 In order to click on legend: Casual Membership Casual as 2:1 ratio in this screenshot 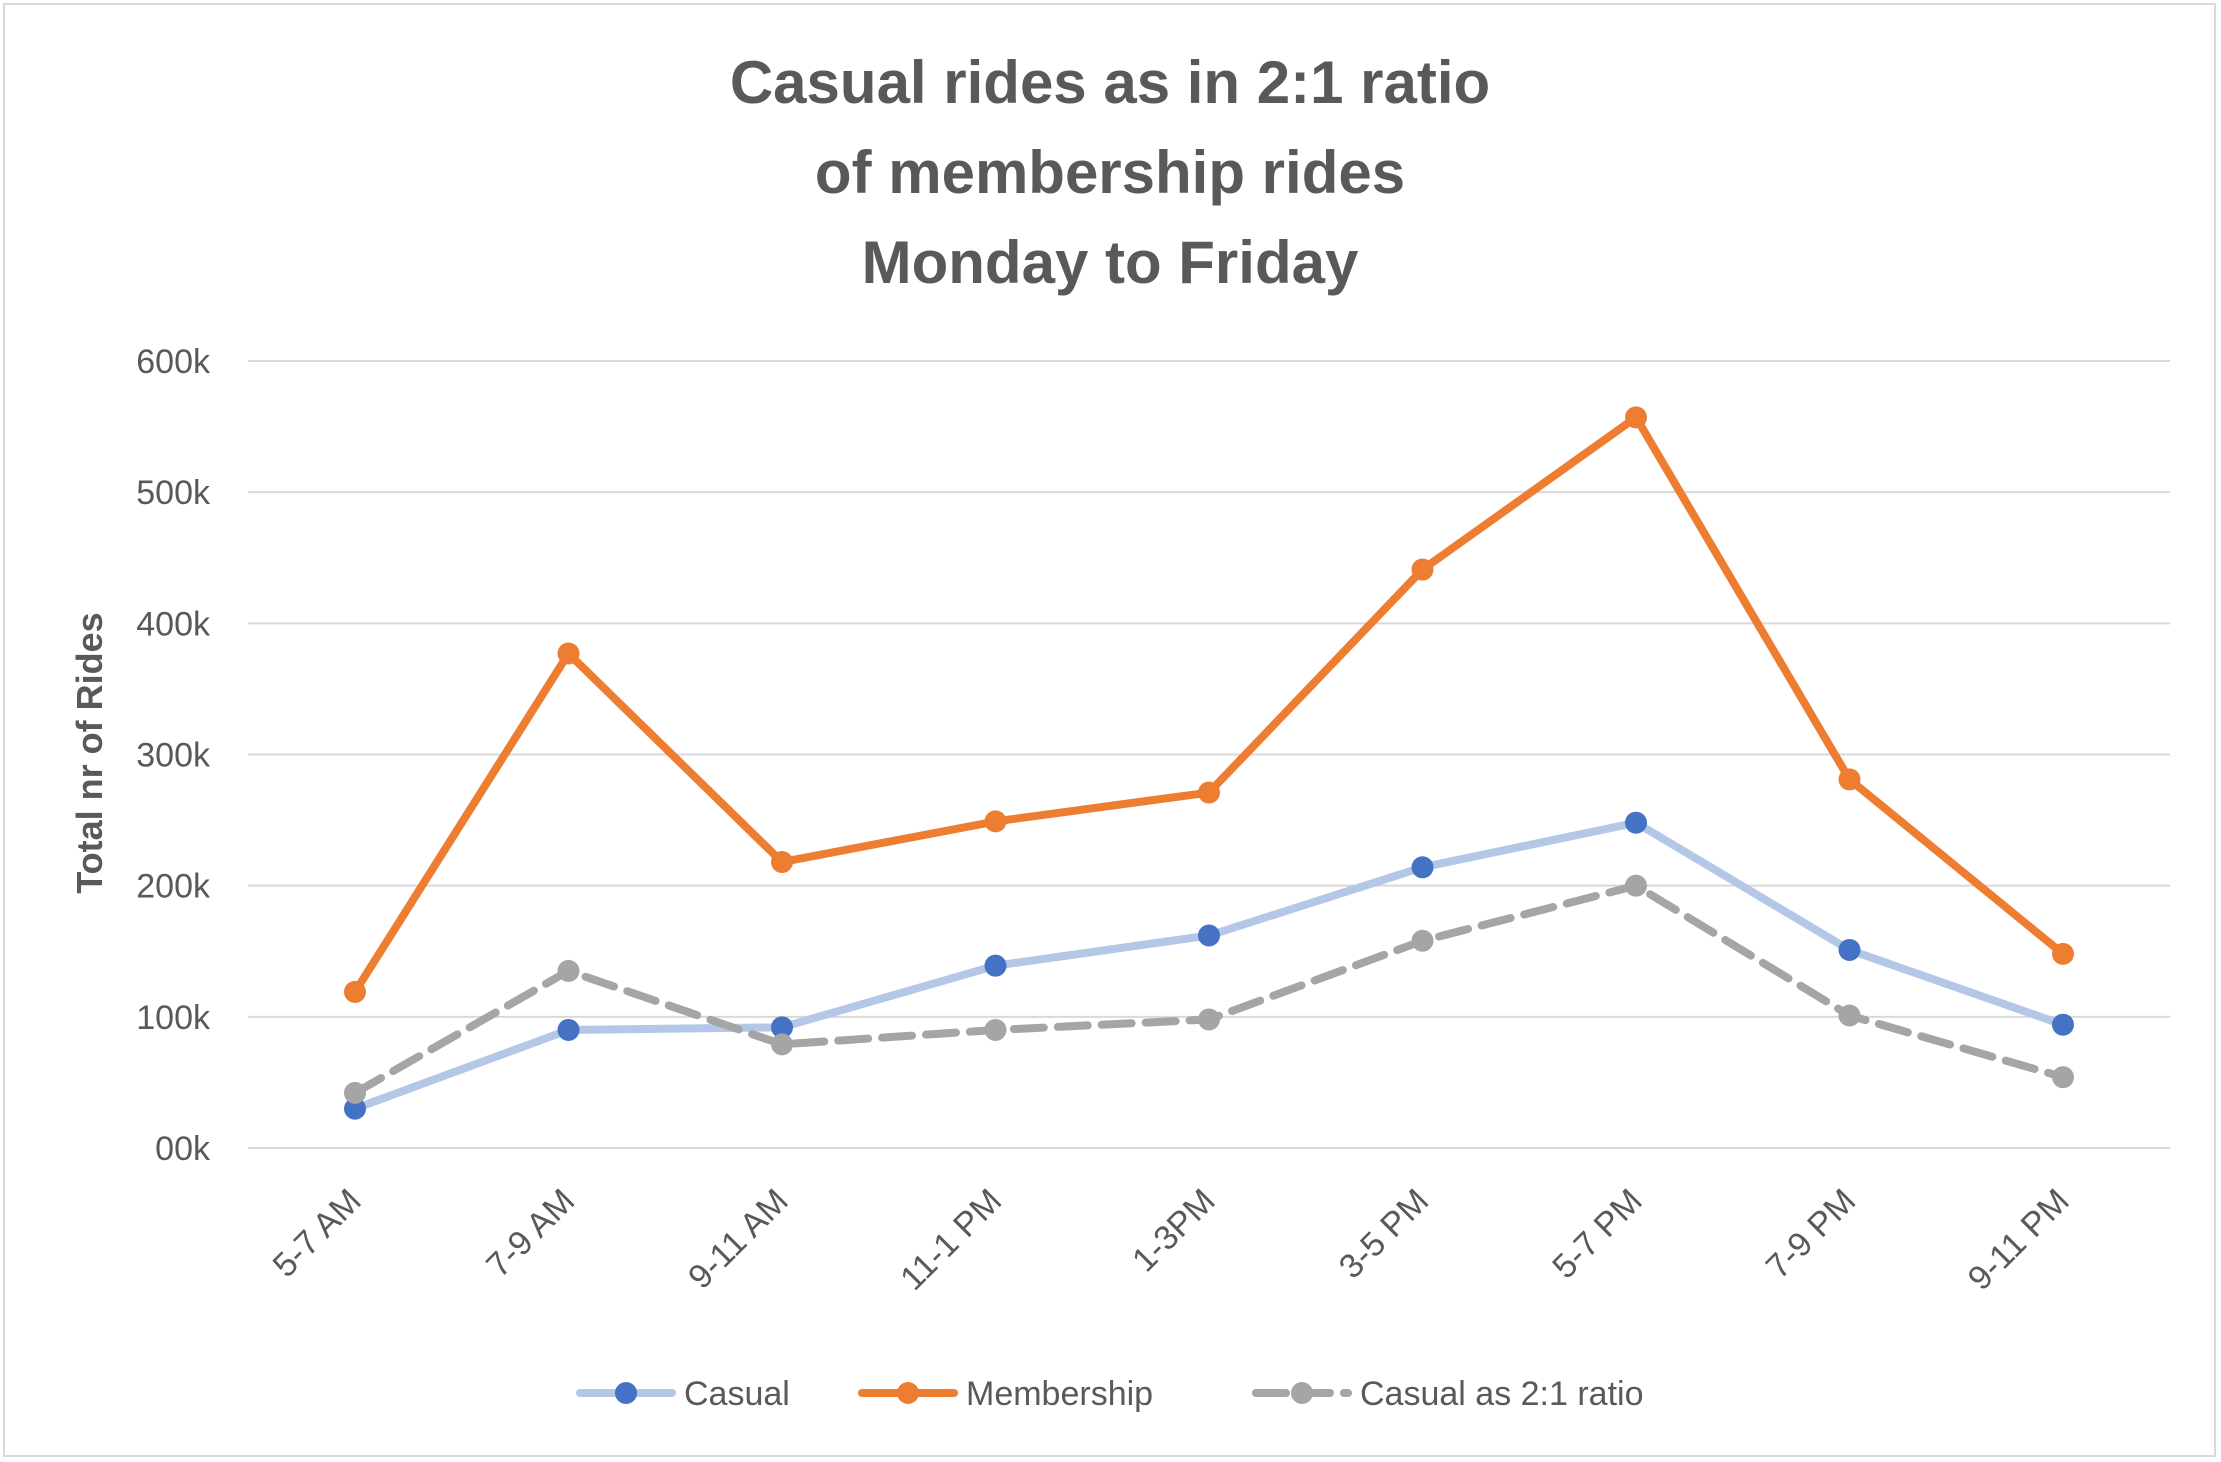, I will do `click(1110, 1394)`.